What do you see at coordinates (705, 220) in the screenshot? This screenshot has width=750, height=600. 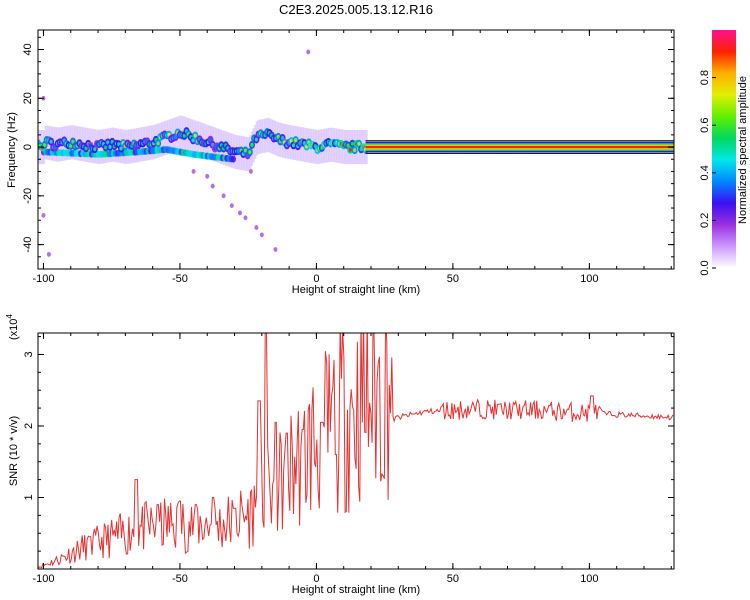 I see `colorbar-tick-label: 0.2` at bounding box center [705, 220].